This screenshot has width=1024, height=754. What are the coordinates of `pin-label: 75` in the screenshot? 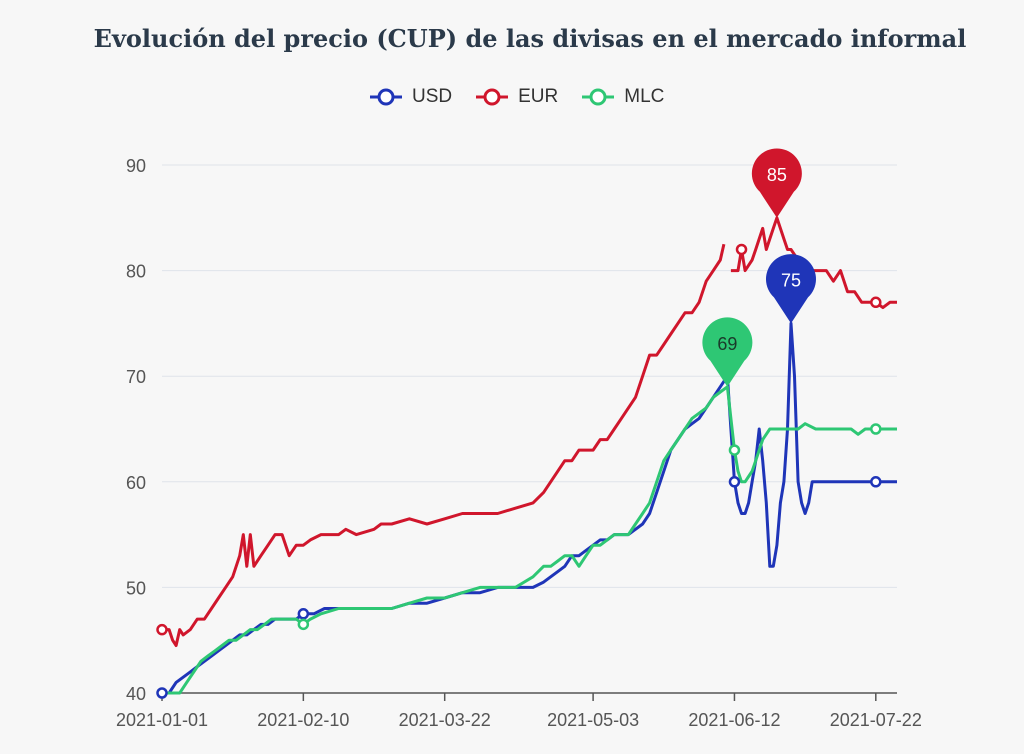 It's located at (791, 280).